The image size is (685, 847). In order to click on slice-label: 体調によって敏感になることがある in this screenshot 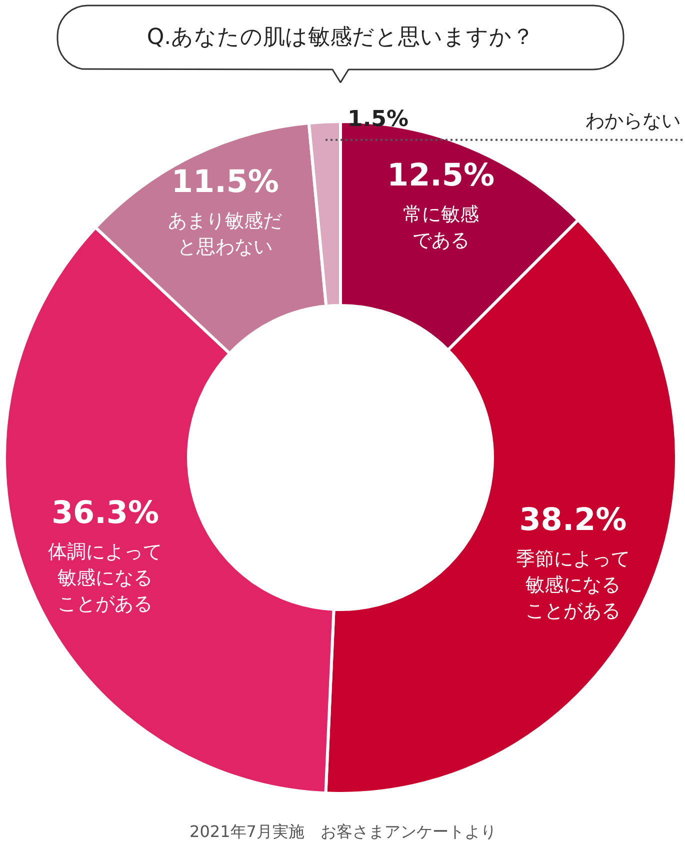, I will do `click(105, 578)`.